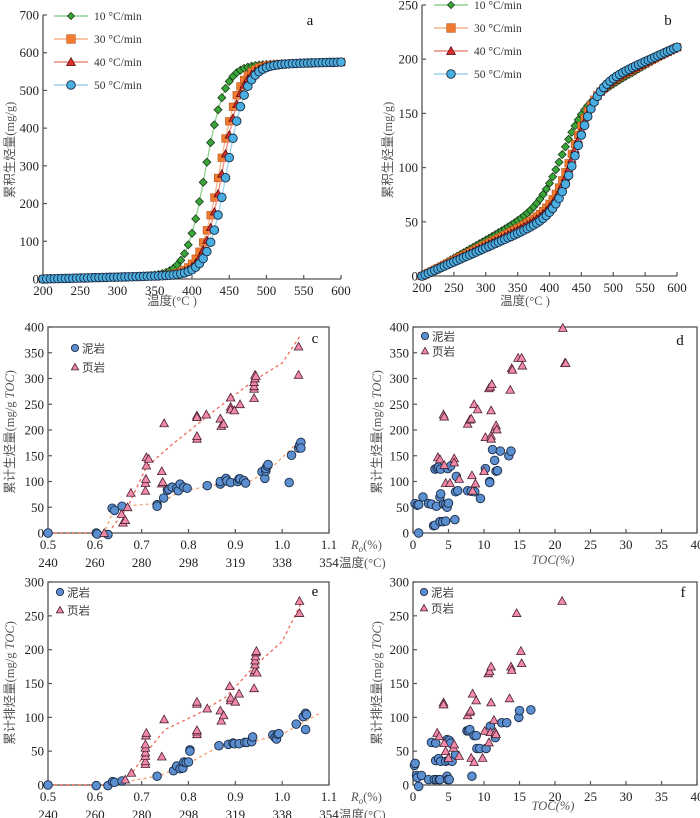 Image resolution: width=700 pixels, height=818 pixels. Describe the element at coordinates (549, 161) in the screenshot. I see `series-diamond` at that location.